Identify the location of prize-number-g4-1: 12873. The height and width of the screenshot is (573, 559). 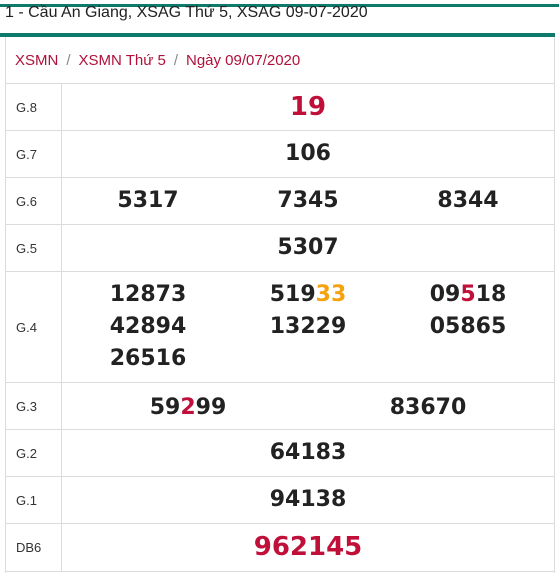
(148, 294).